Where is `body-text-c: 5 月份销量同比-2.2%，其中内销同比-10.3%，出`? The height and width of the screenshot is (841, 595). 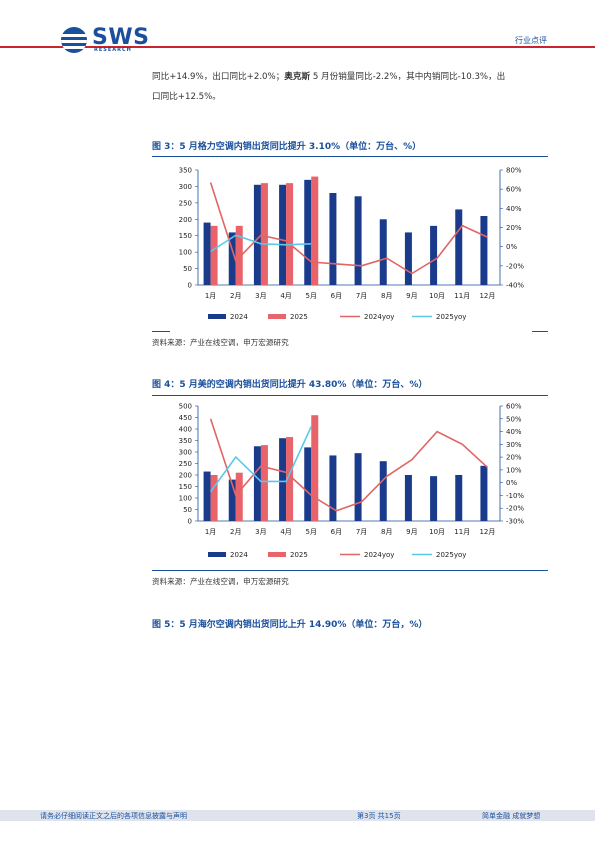 body-text-c: 5 月份销量同比-2.2%，其中内销同比-10.3%，出 is located at coordinates (408, 77).